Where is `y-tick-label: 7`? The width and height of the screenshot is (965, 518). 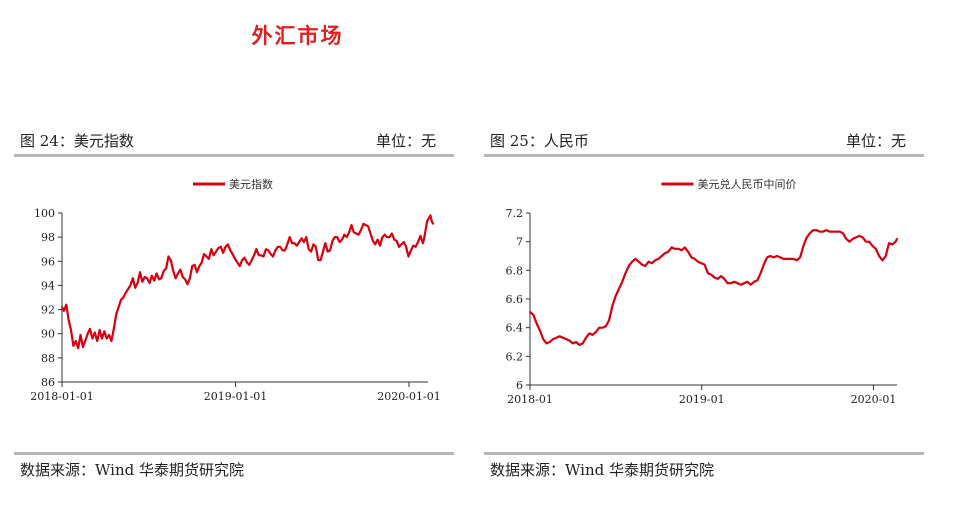 y-tick-label: 7 is located at coordinates (519, 242).